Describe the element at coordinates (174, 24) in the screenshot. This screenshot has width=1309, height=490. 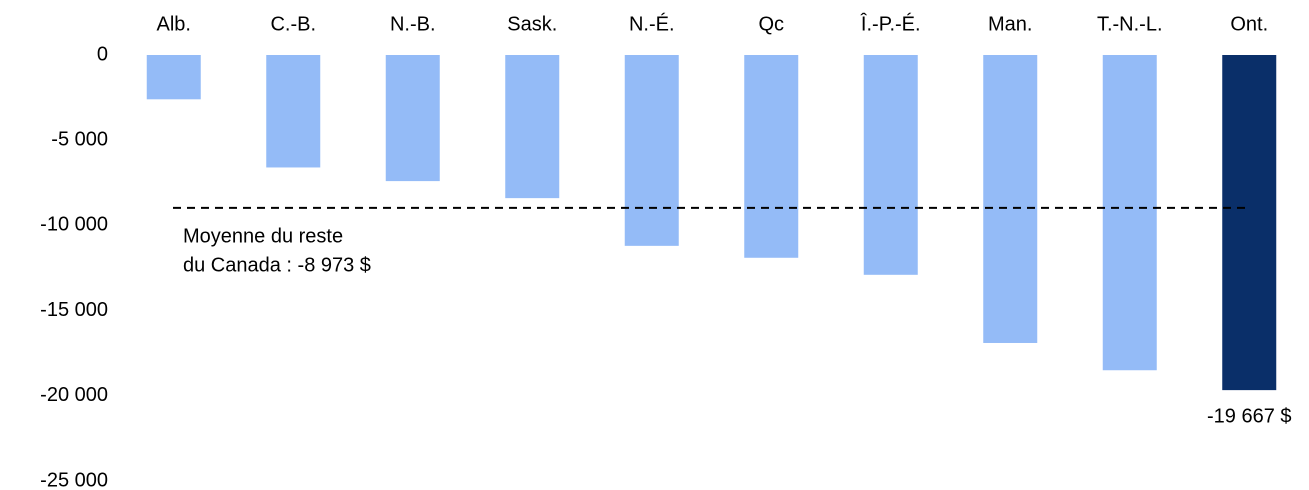
I see `x-tick-label: Alb.` at that location.